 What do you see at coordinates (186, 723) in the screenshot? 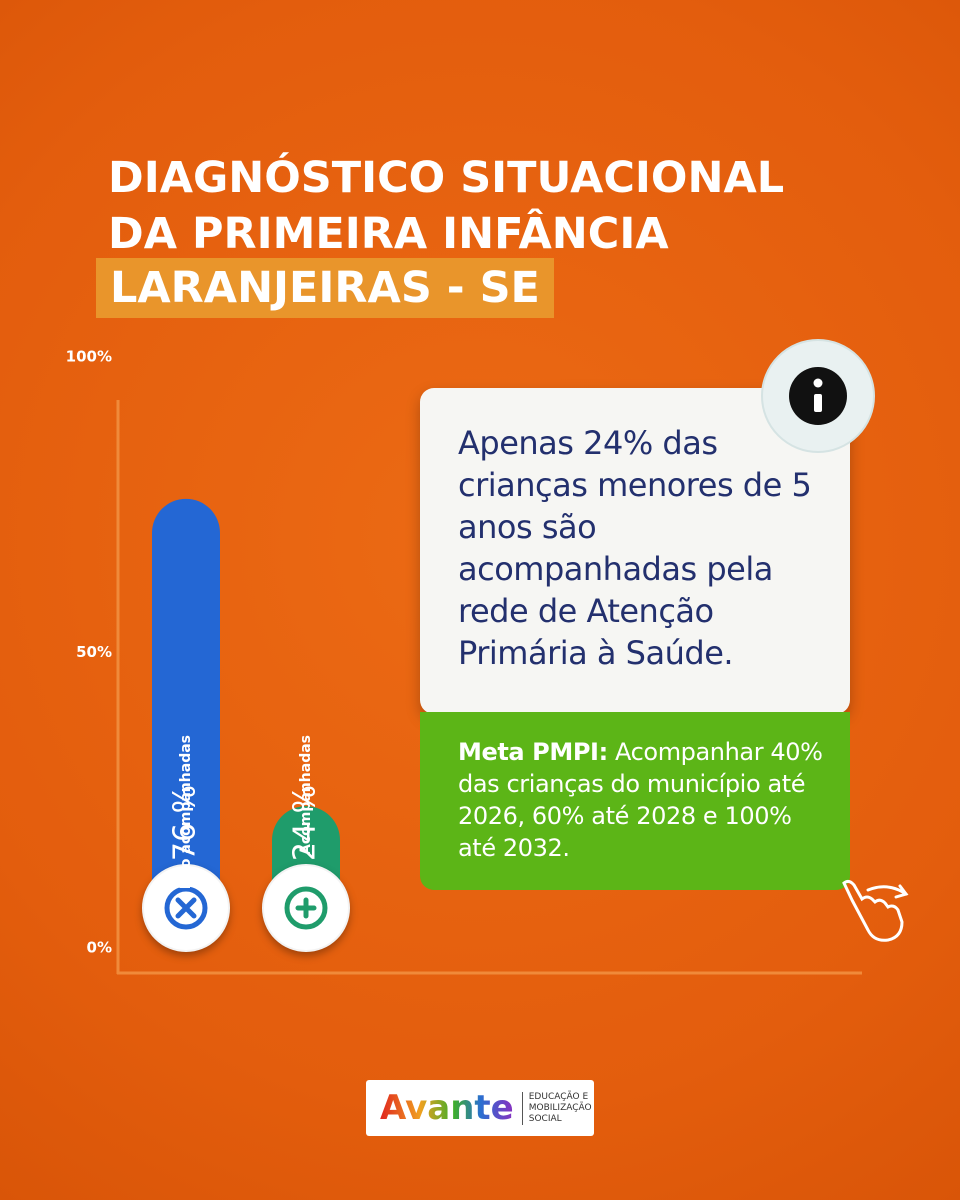
I see `bar` at bounding box center [186, 723].